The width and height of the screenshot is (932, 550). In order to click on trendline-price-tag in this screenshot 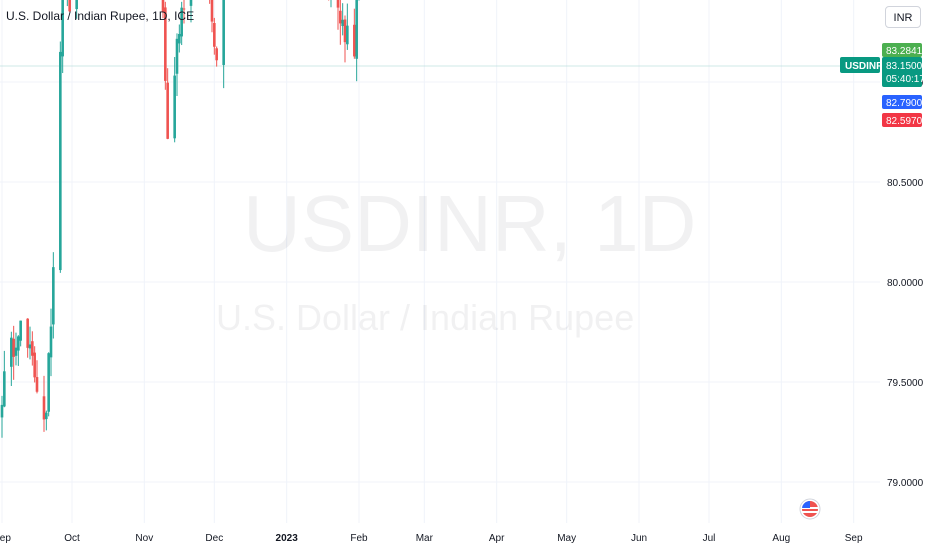, I will do `click(902, 102)`.